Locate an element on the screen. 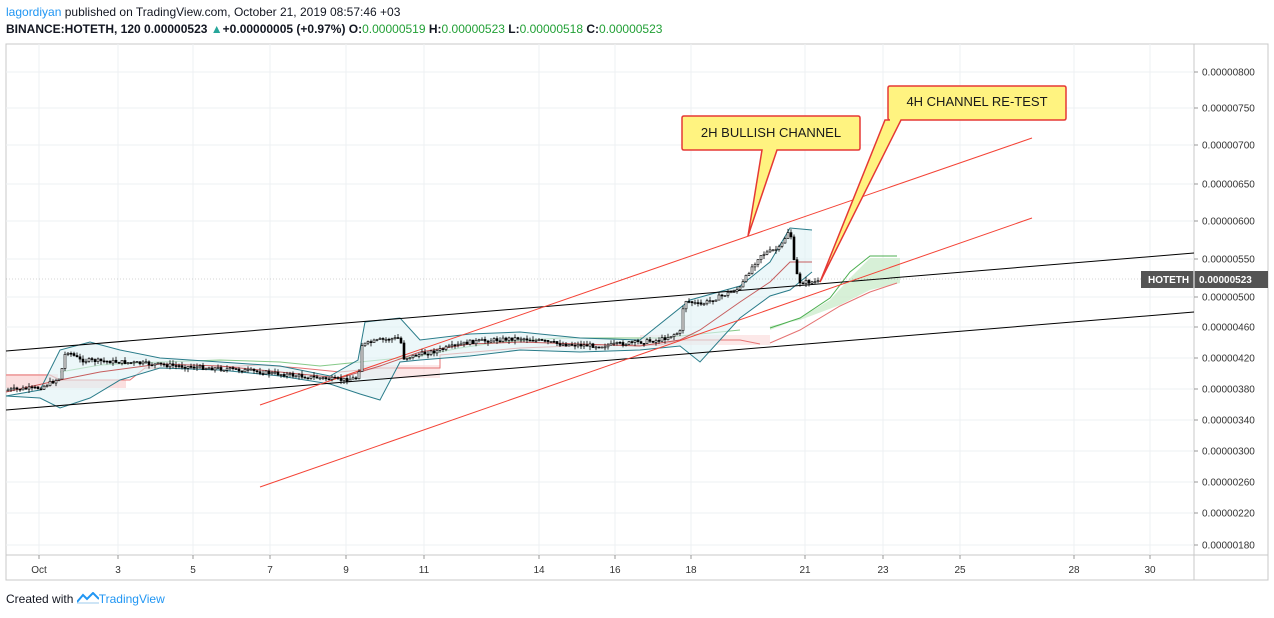 Image resolution: width=1274 pixels, height=618 pixels. x-tick-label: 7 is located at coordinates (270, 570).